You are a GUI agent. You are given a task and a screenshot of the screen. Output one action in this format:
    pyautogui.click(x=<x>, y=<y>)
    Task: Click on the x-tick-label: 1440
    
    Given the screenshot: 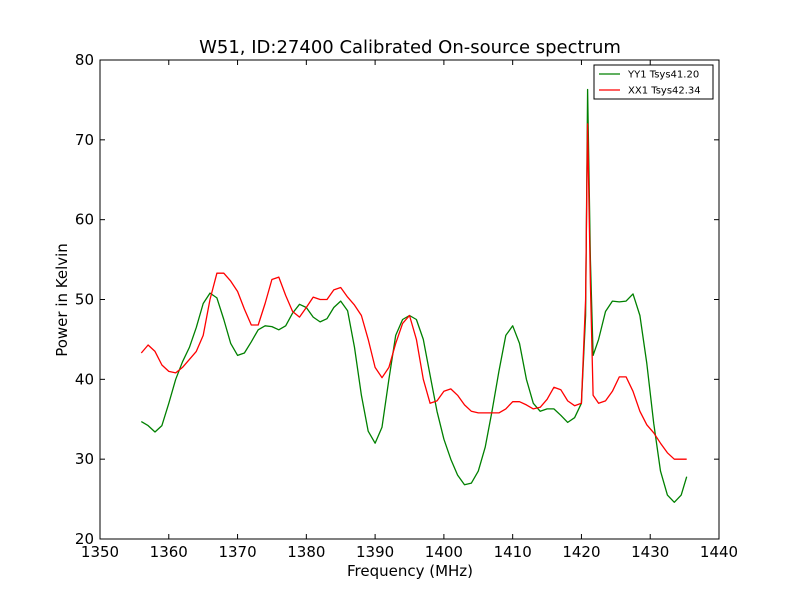 What is the action you would take?
    pyautogui.click(x=719, y=552)
    